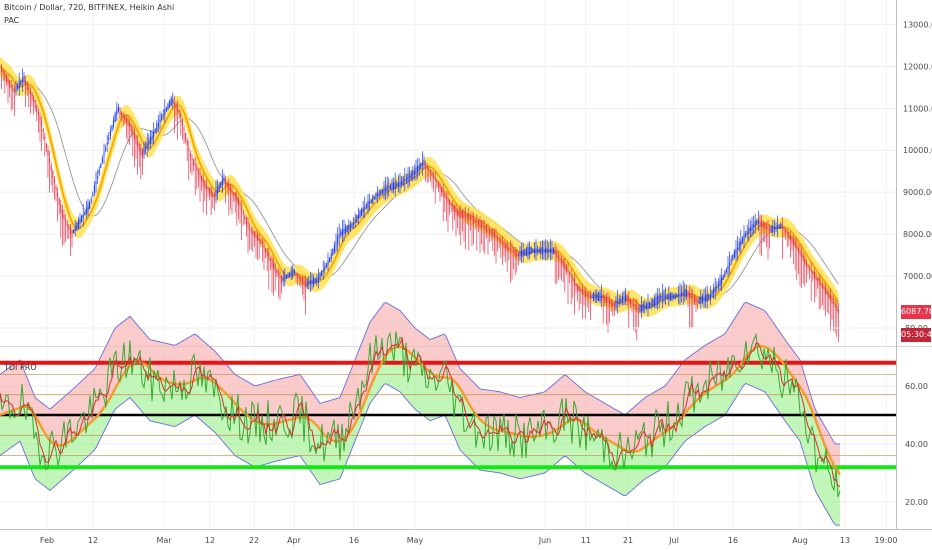 Image resolution: width=932 pixels, height=550 pixels. Describe the element at coordinates (628, 540) in the screenshot. I see `time-tick-label: 21` at that location.